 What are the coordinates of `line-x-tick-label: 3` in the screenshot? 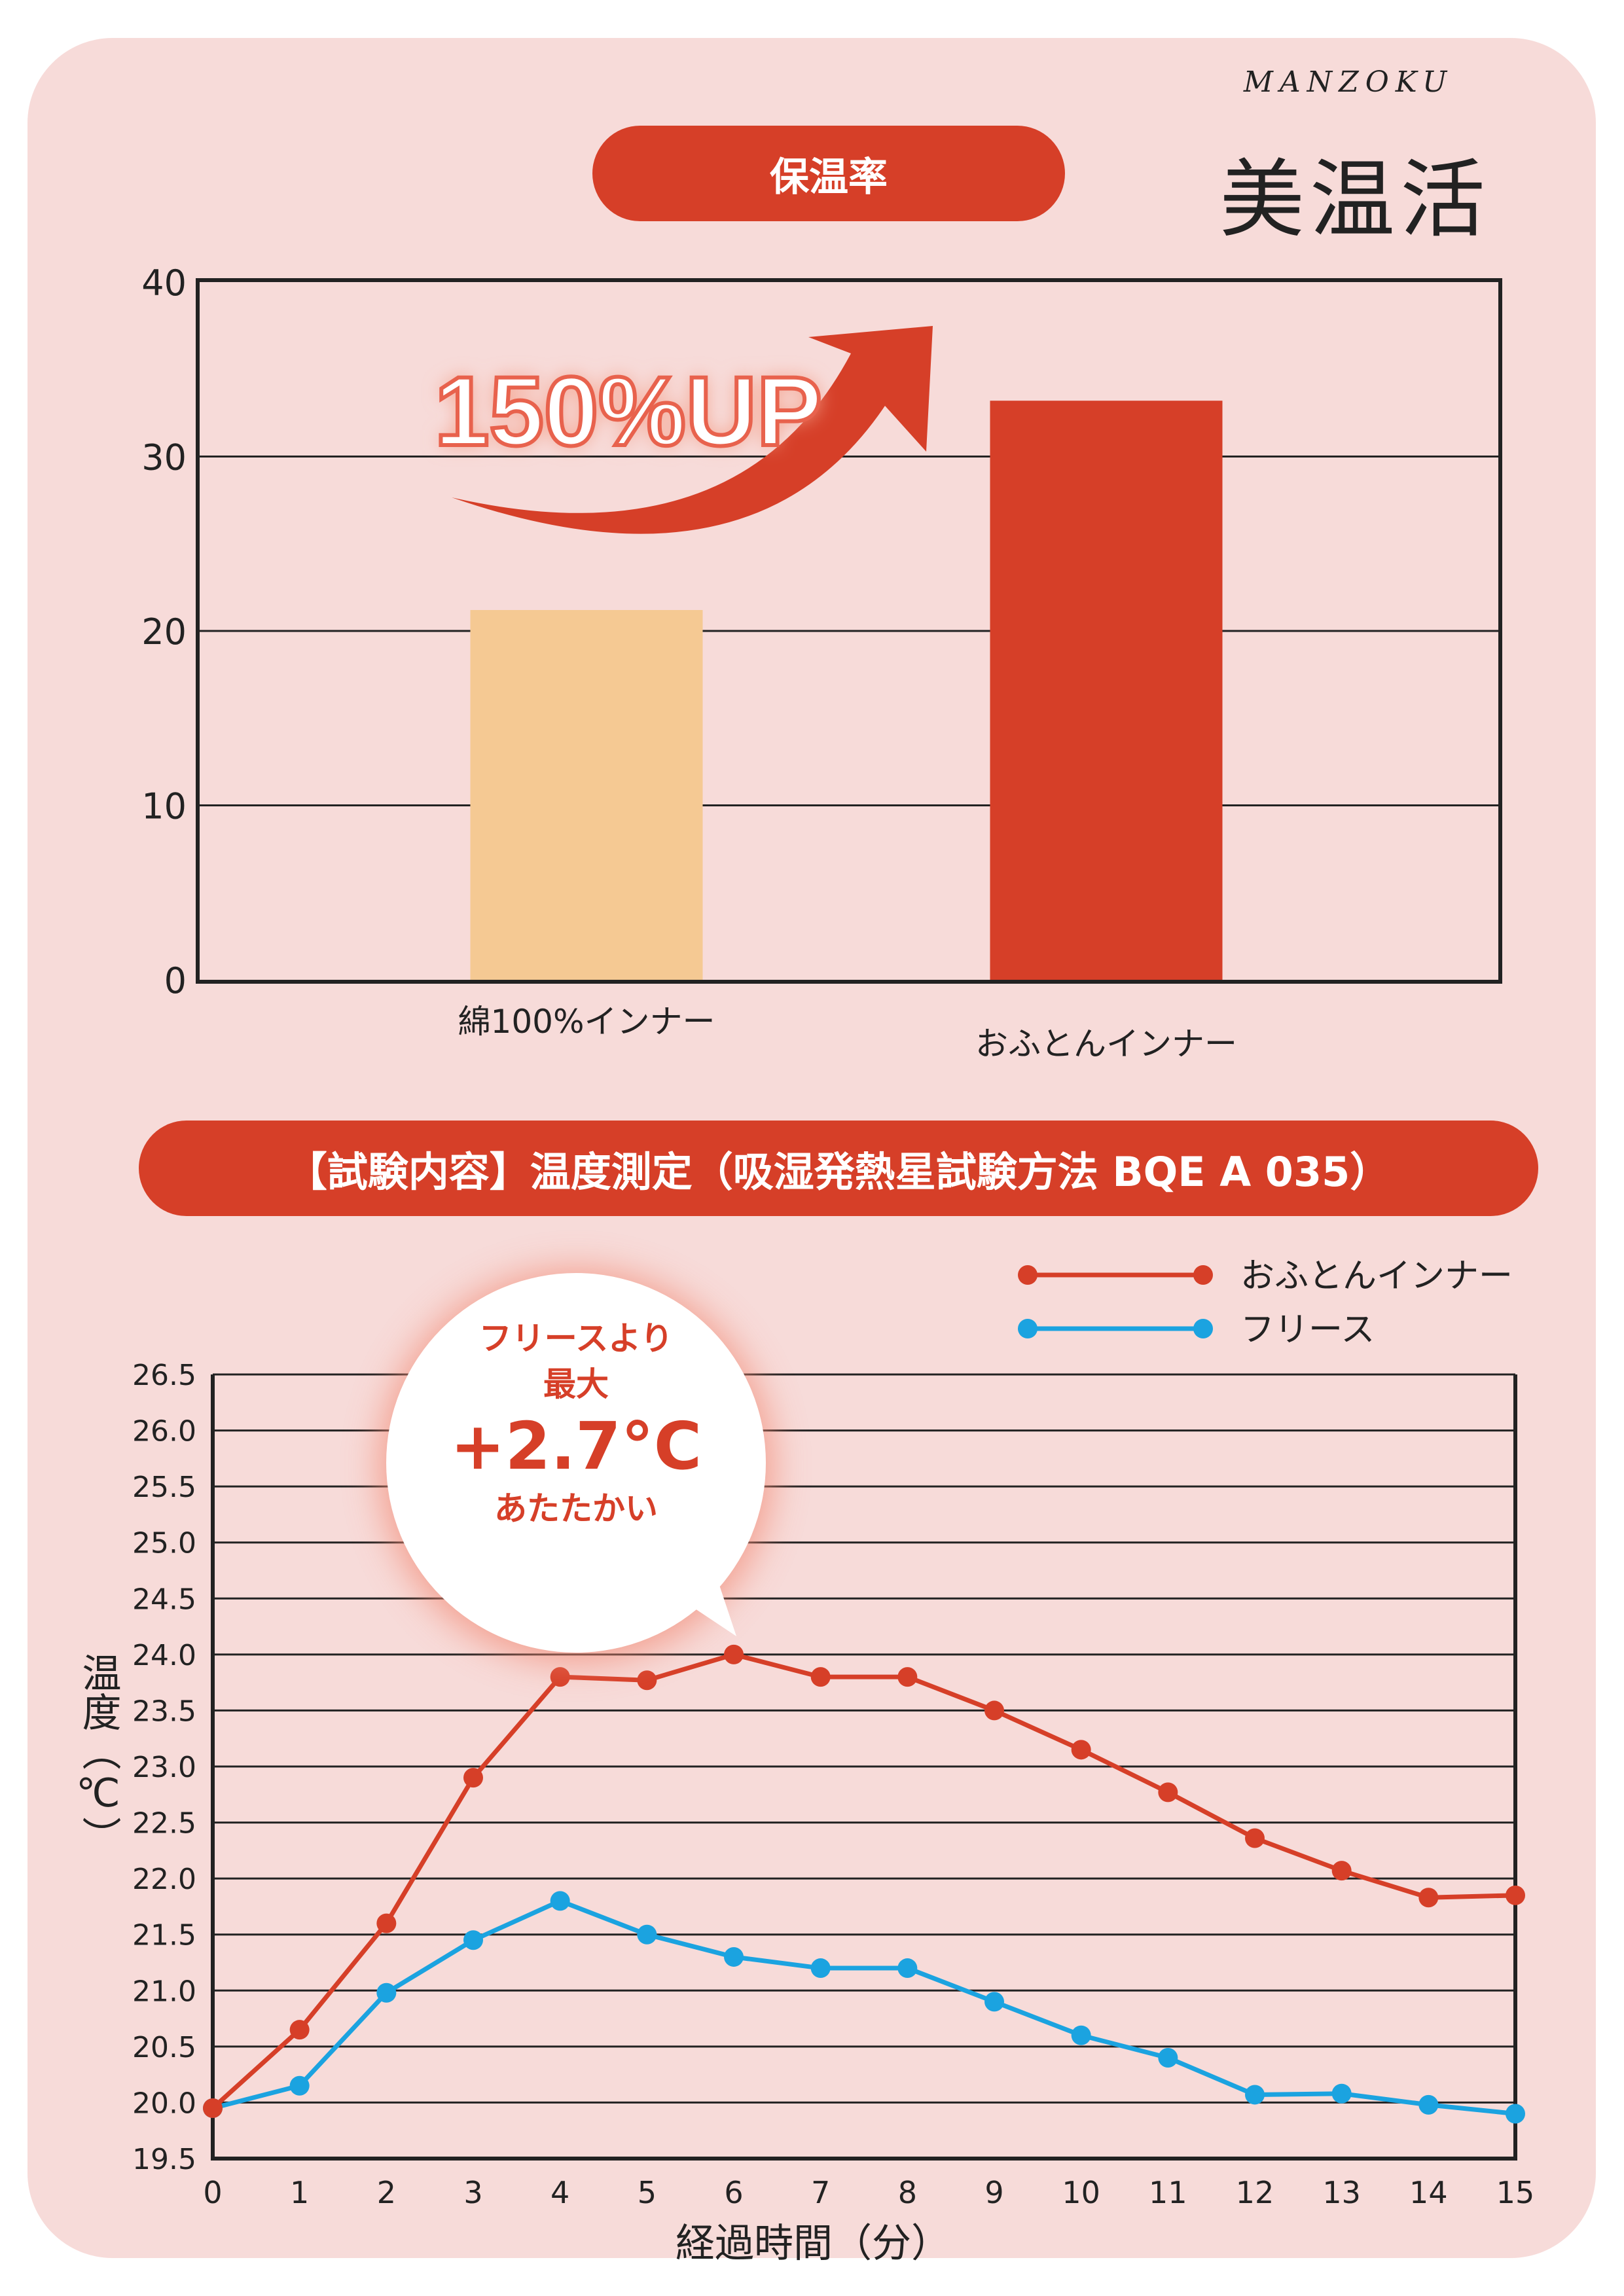 It's located at (472, 2192).